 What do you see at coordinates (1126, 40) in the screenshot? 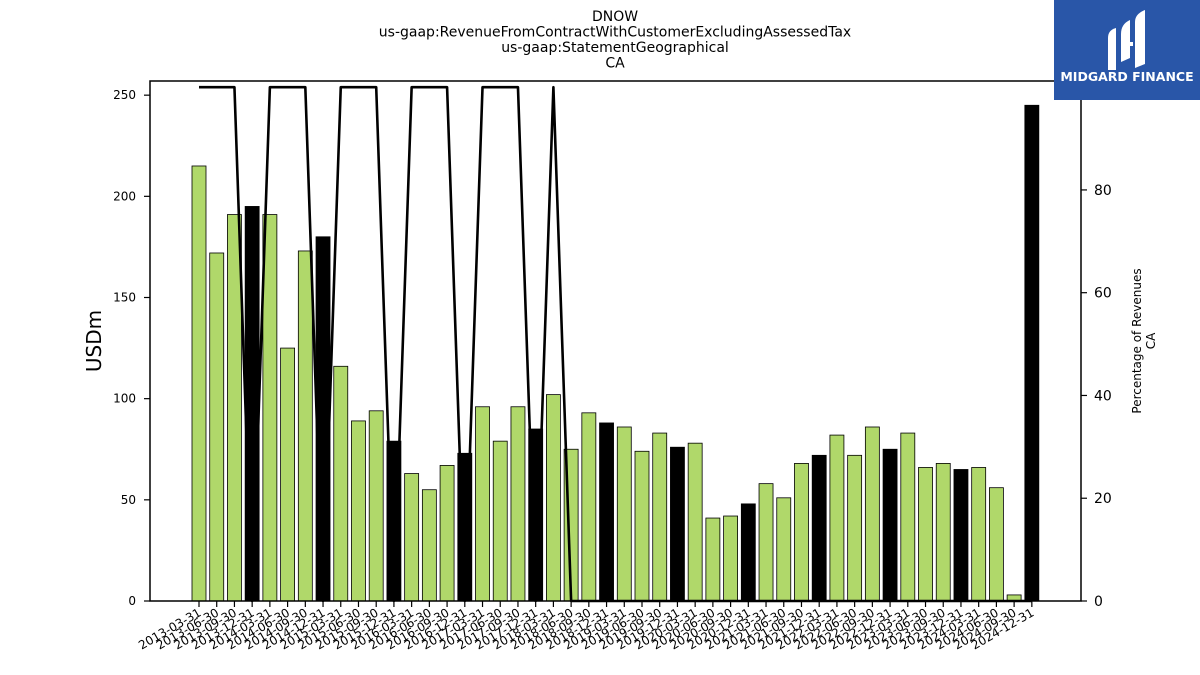
I see `logo-mark-icon` at bounding box center [1126, 40].